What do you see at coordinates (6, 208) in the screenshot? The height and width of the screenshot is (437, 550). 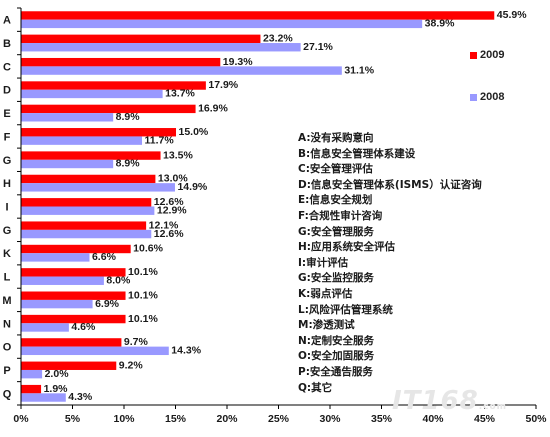 I see `category-label: I` at bounding box center [6, 208].